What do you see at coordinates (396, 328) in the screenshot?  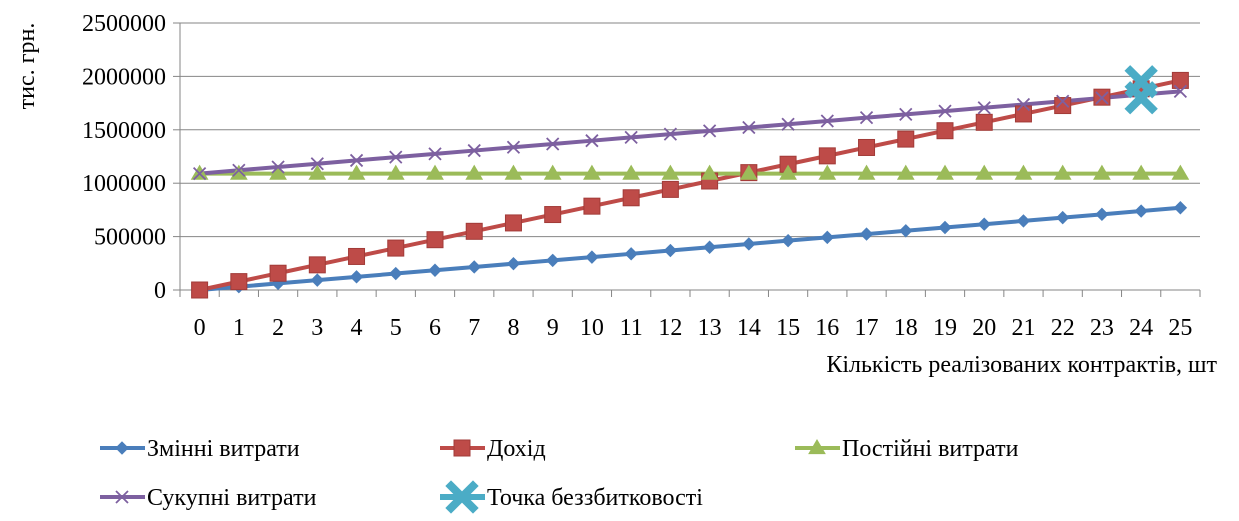 I see `x-tick-label: 5` at bounding box center [396, 328].